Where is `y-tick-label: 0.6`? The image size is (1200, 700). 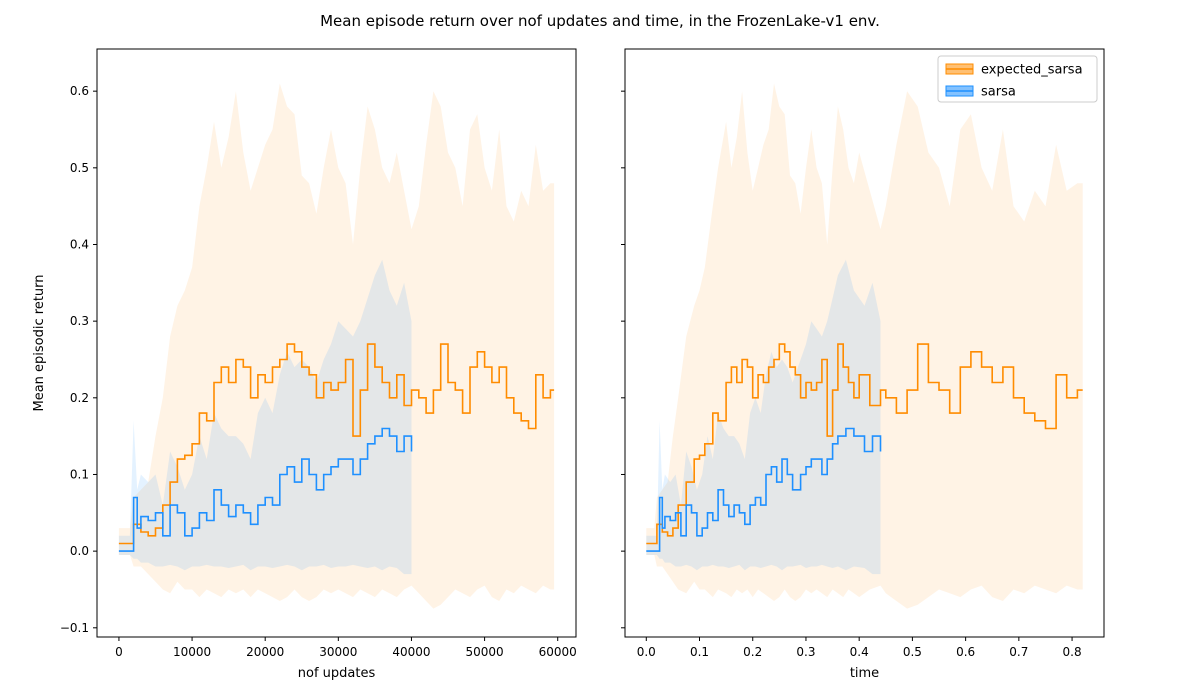 y-tick-label: 0.6 is located at coordinates (79, 91).